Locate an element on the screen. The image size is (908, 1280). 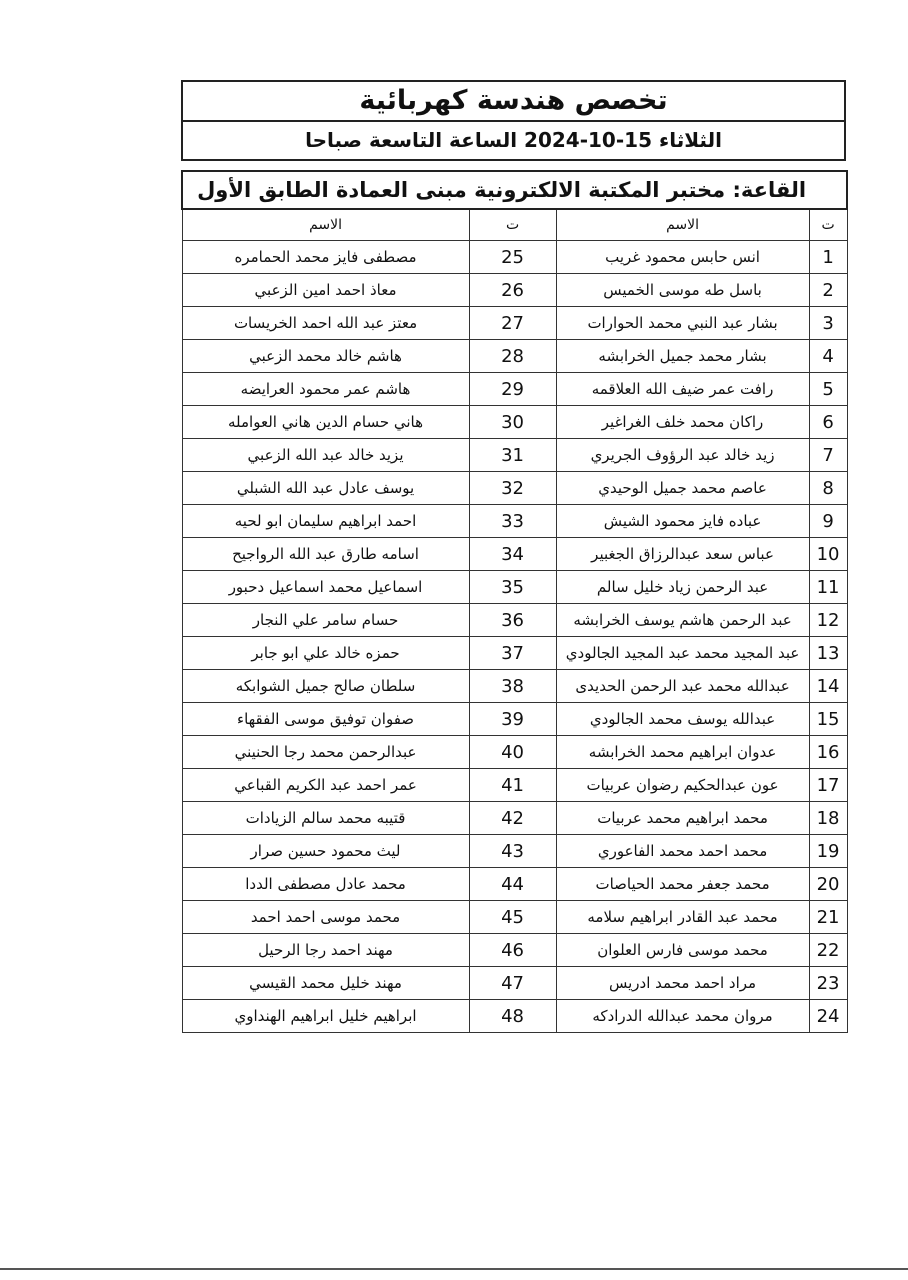
student-name: عباس سعد عبدالرزاق الجغبير is located at coordinates (682, 554).